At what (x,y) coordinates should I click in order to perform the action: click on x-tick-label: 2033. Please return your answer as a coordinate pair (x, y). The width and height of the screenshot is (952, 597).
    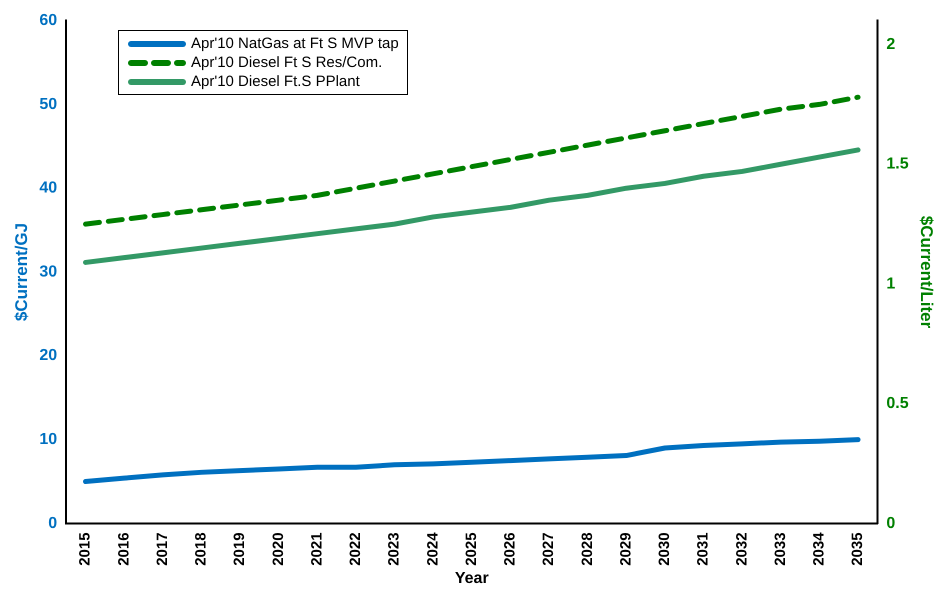
    Looking at the image, I should click on (780, 549).